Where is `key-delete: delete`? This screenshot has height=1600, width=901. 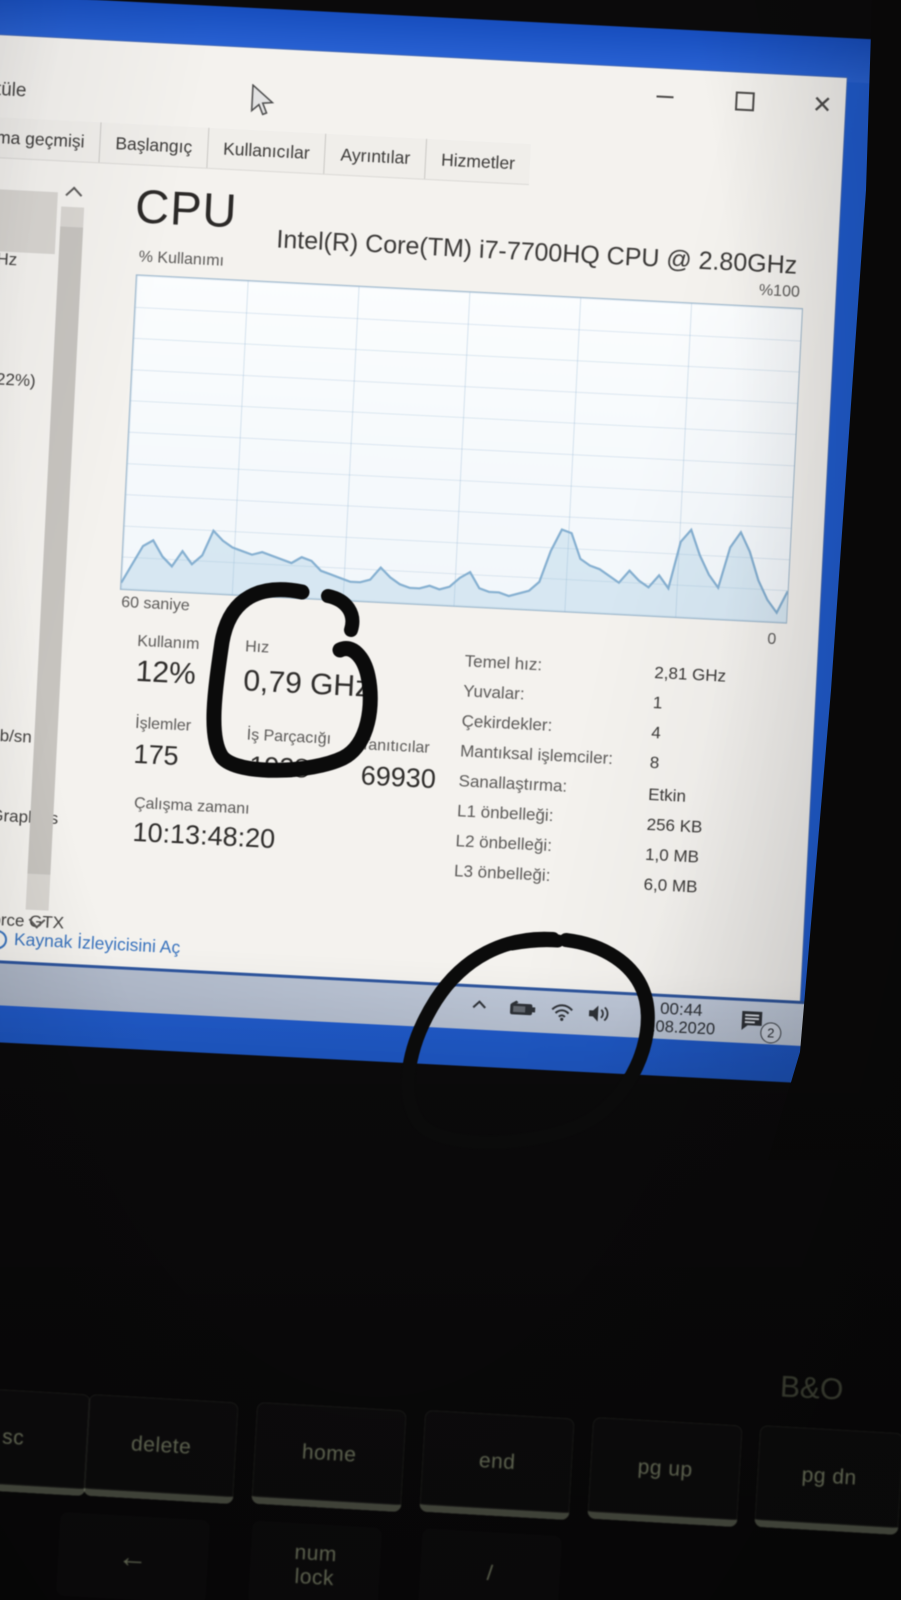
key-delete: delete is located at coordinates (161, 1449).